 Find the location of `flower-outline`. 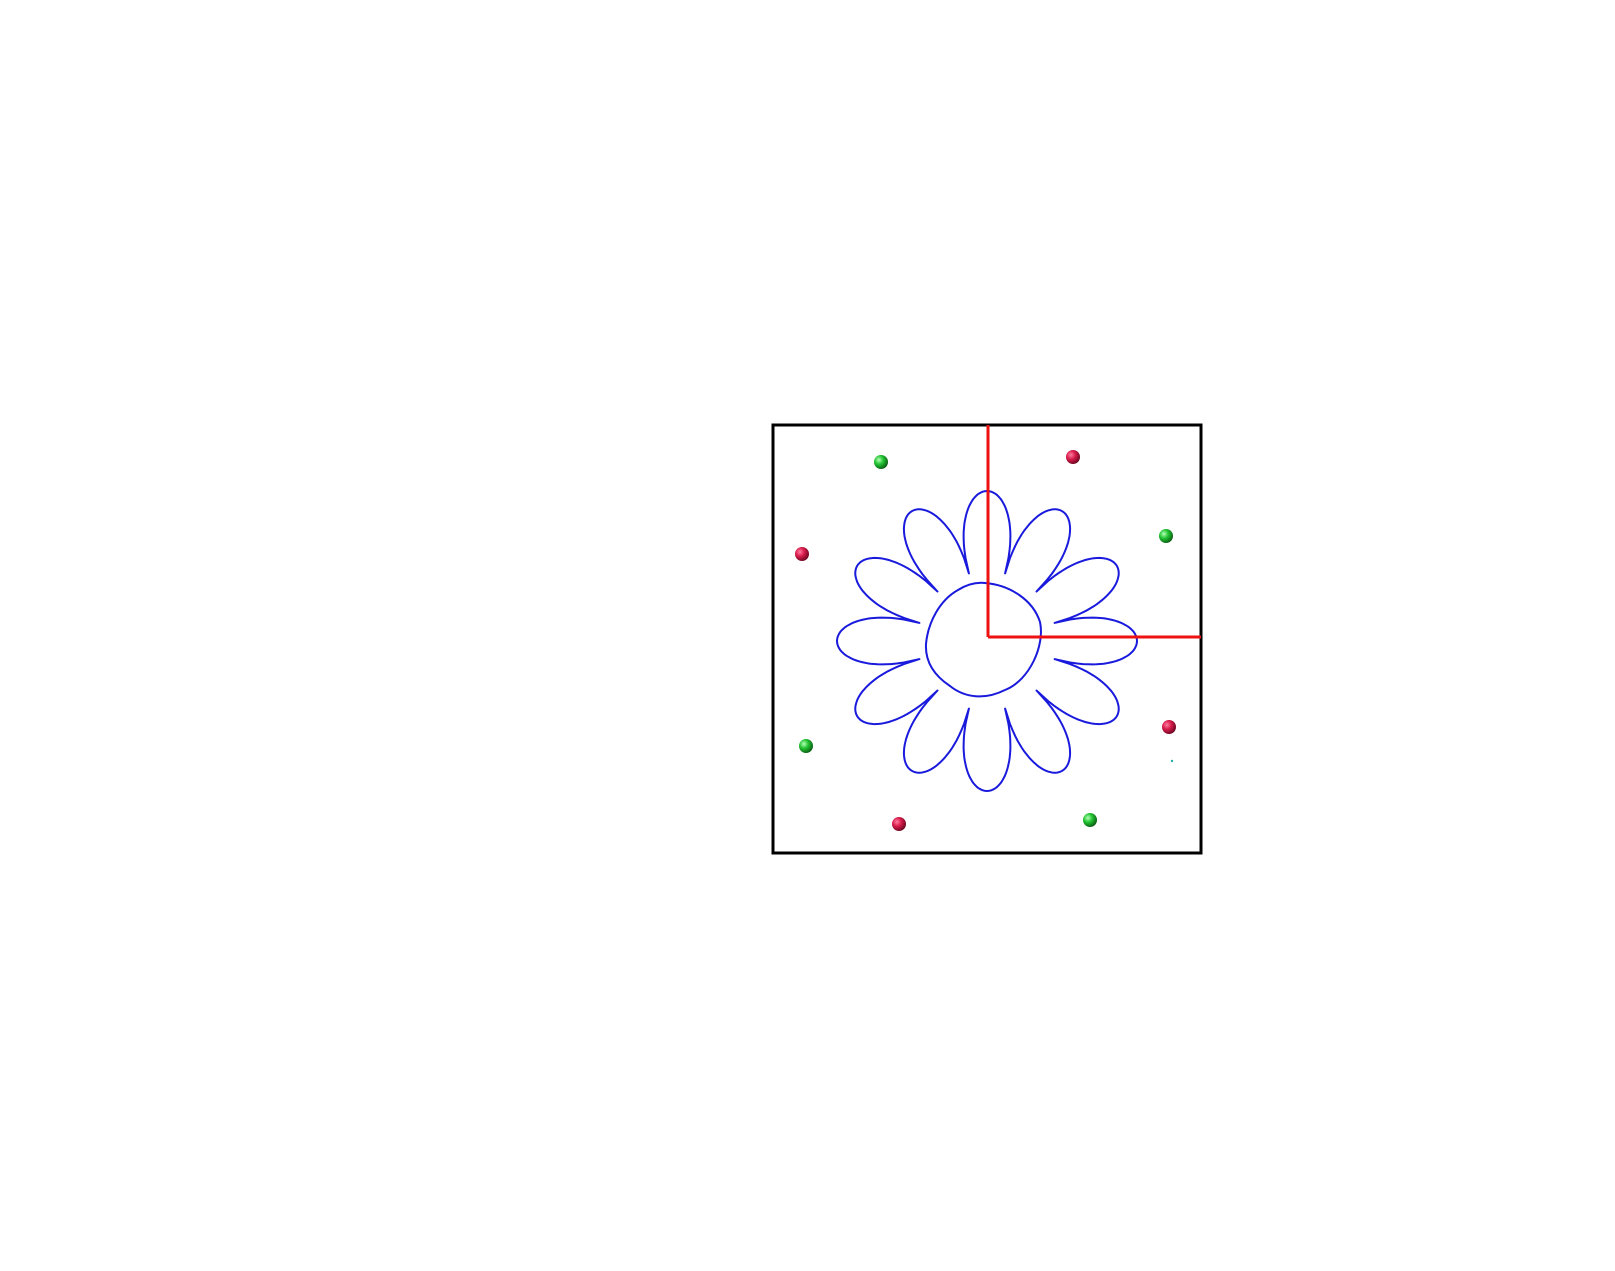

flower-outline is located at coordinates (987, 641).